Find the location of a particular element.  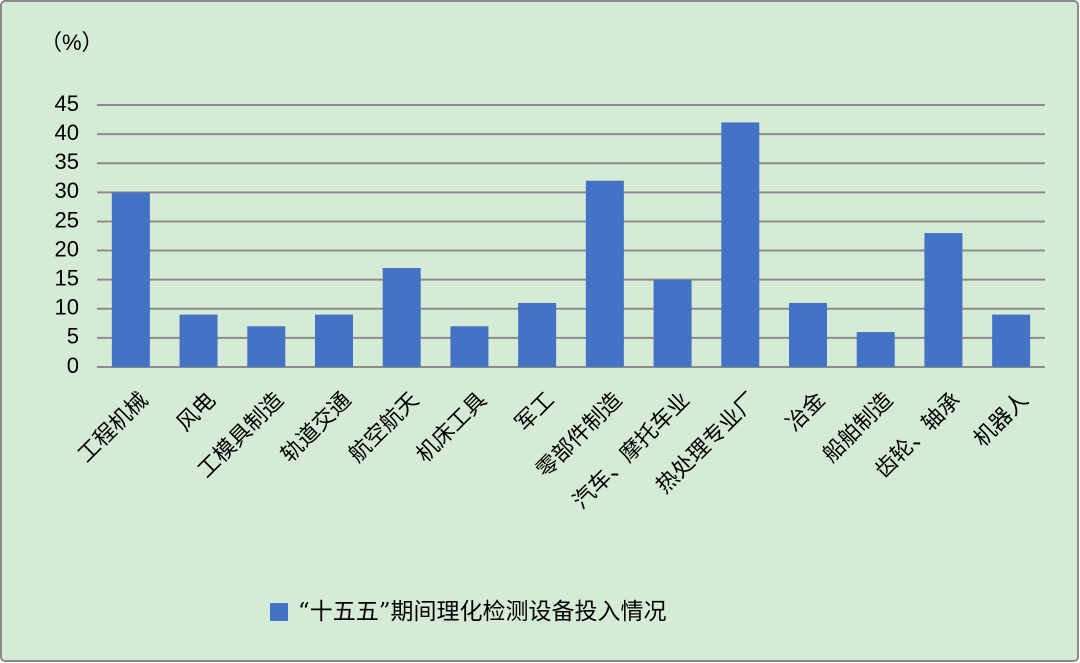

y-tick-label: 20 is located at coordinates (67, 248).